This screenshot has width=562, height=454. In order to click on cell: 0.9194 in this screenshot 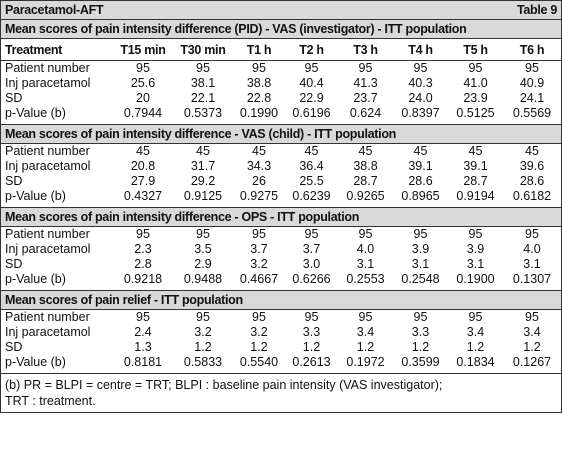, I will do `click(475, 198)`.